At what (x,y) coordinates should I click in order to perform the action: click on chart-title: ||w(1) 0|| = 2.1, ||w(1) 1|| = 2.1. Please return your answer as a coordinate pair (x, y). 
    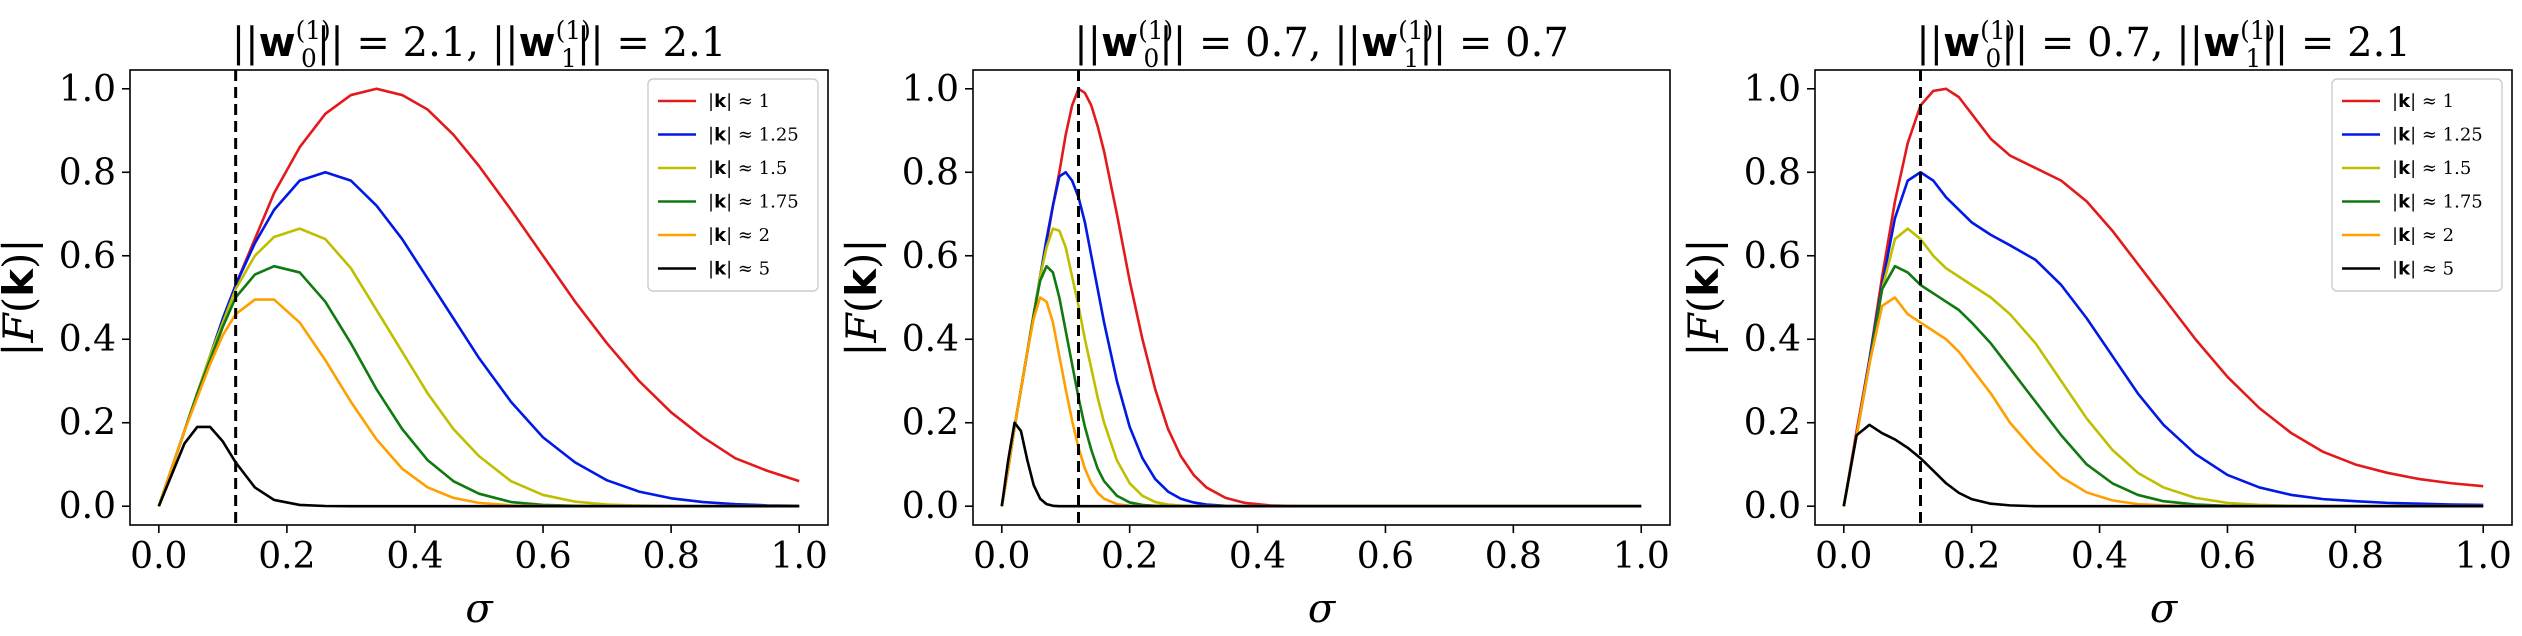
    Looking at the image, I should click on (479, 44).